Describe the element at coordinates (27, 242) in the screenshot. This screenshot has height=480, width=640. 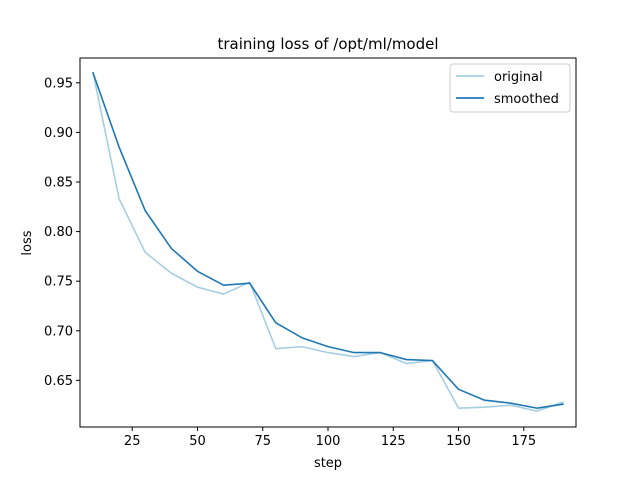
I see `y-axis-title: loss` at that location.